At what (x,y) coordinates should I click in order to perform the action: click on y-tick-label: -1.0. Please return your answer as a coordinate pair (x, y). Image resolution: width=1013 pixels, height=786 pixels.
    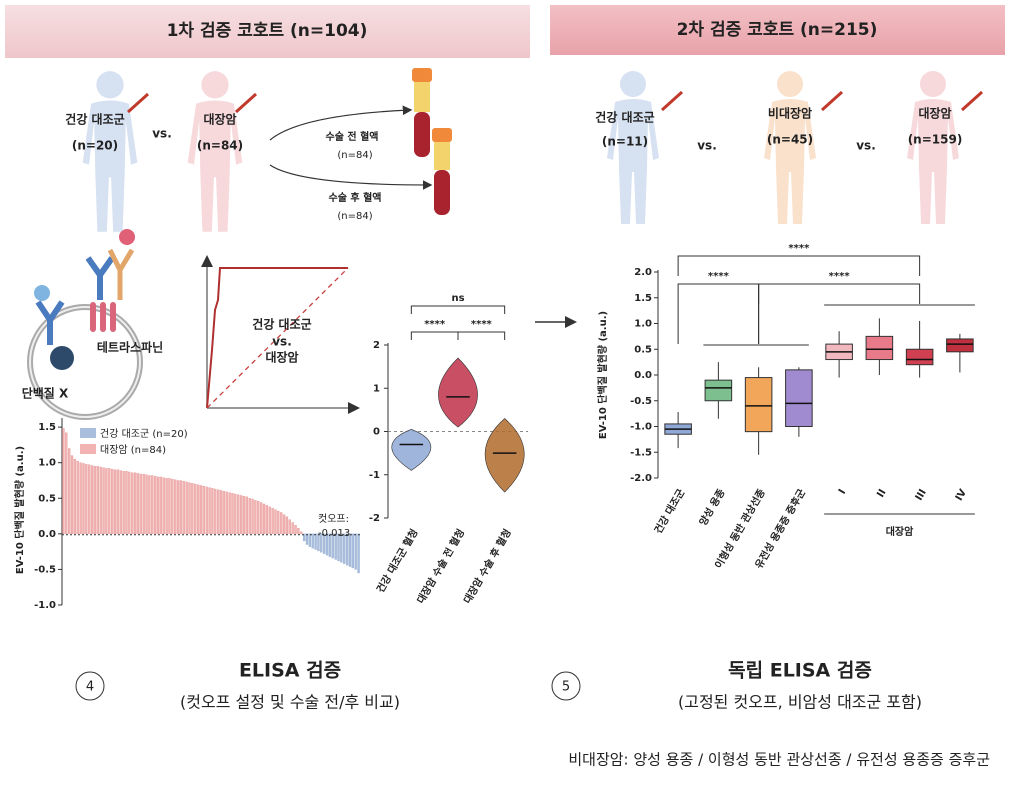
    Looking at the image, I should click on (641, 427).